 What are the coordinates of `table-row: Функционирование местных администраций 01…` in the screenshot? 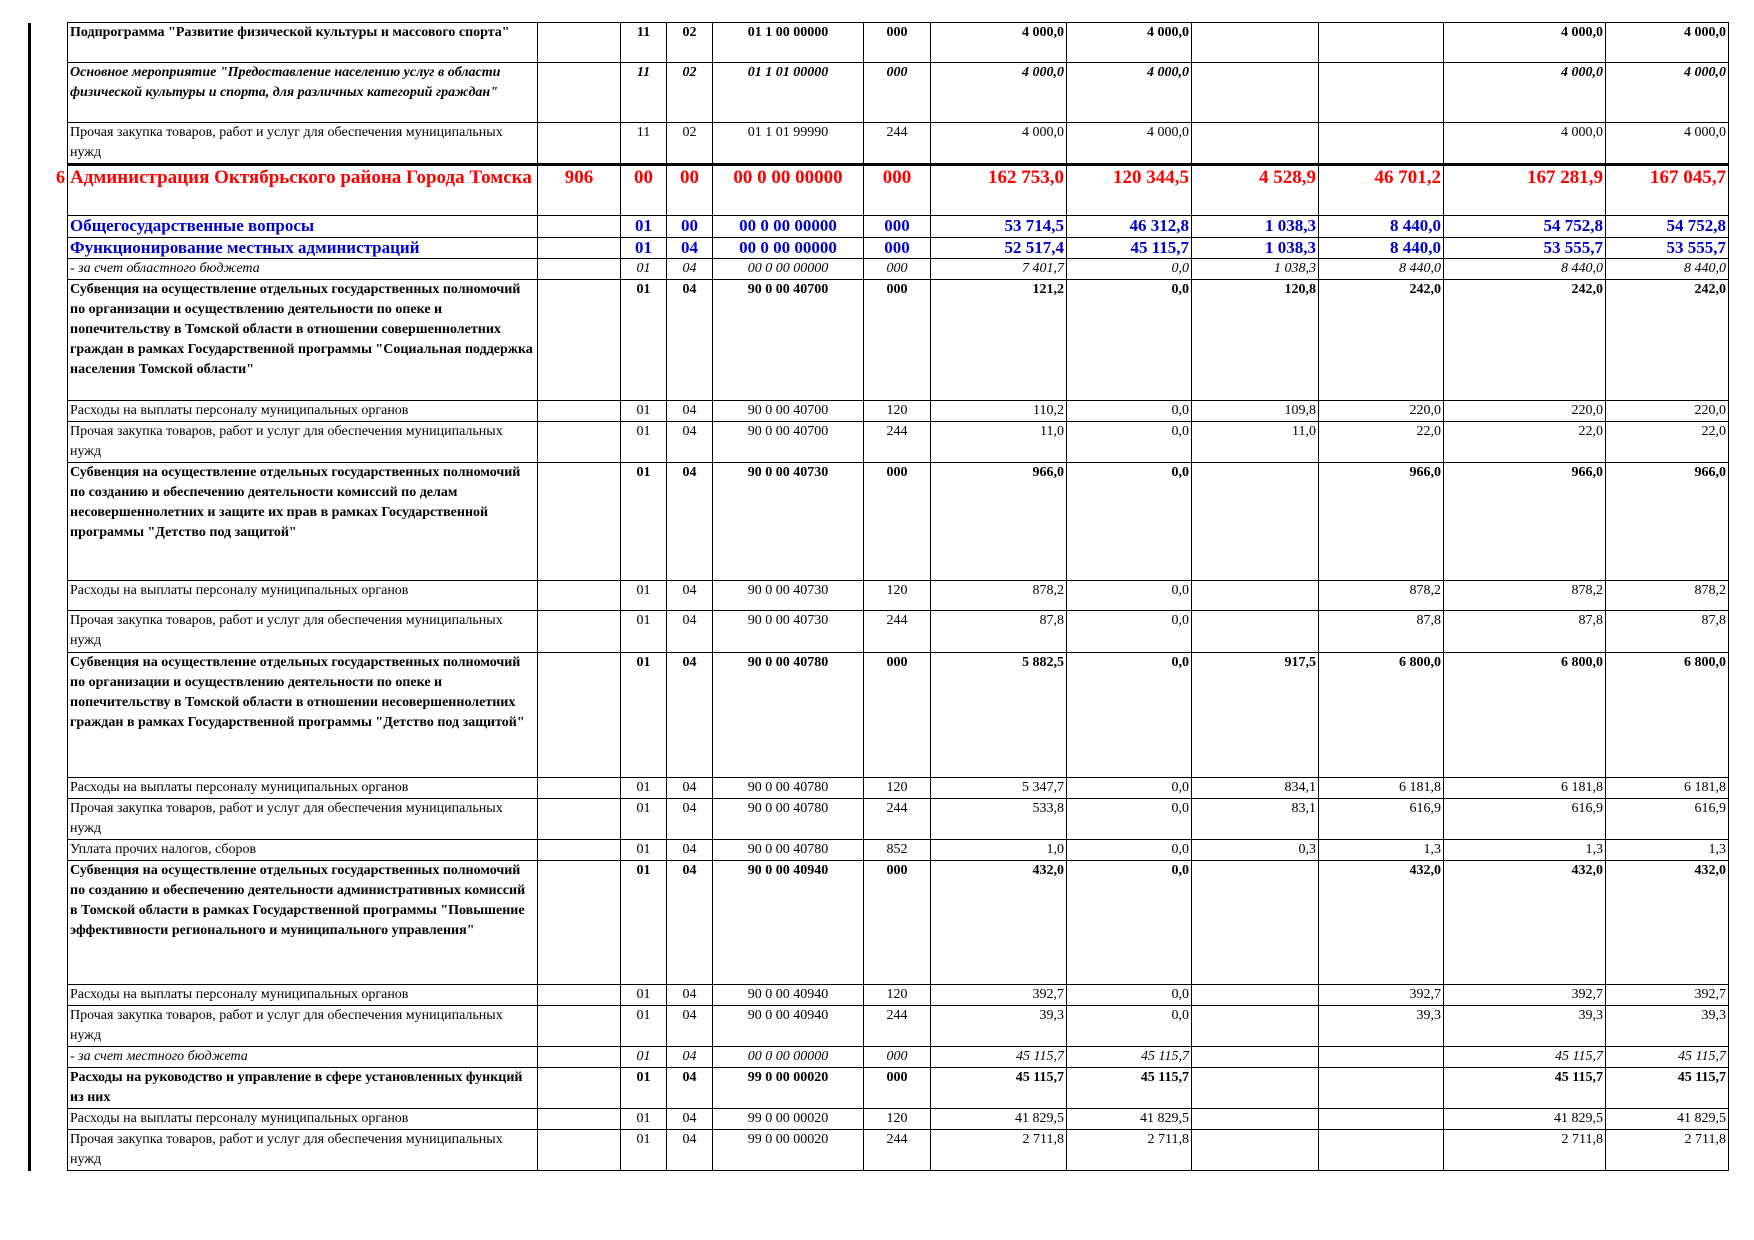 It's located at (878, 248).